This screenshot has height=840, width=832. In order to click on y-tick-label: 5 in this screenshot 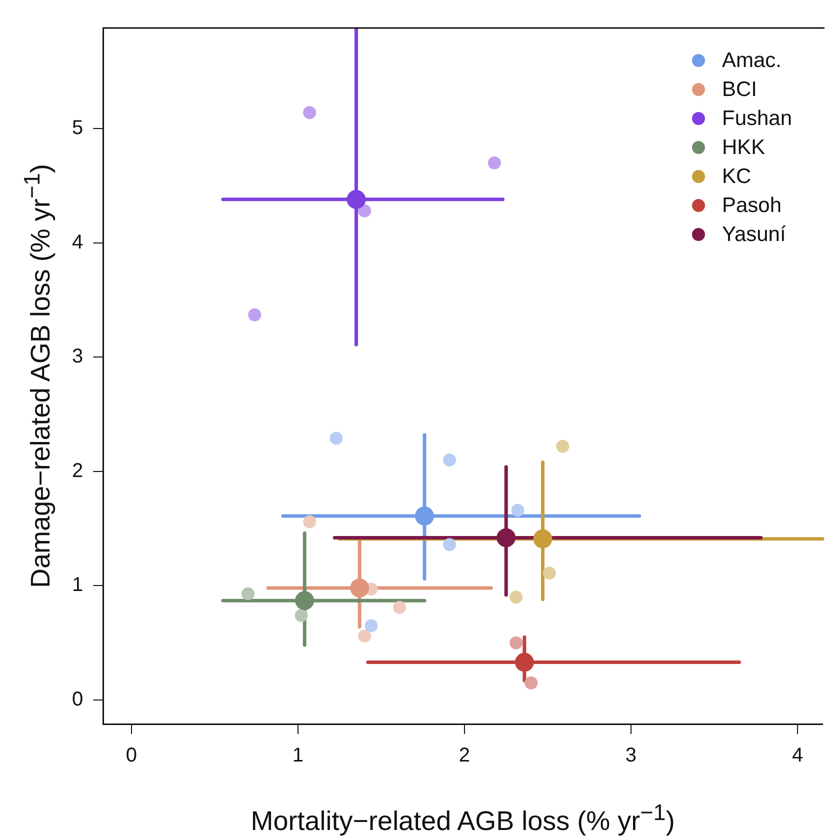, I will do `click(78, 128)`.